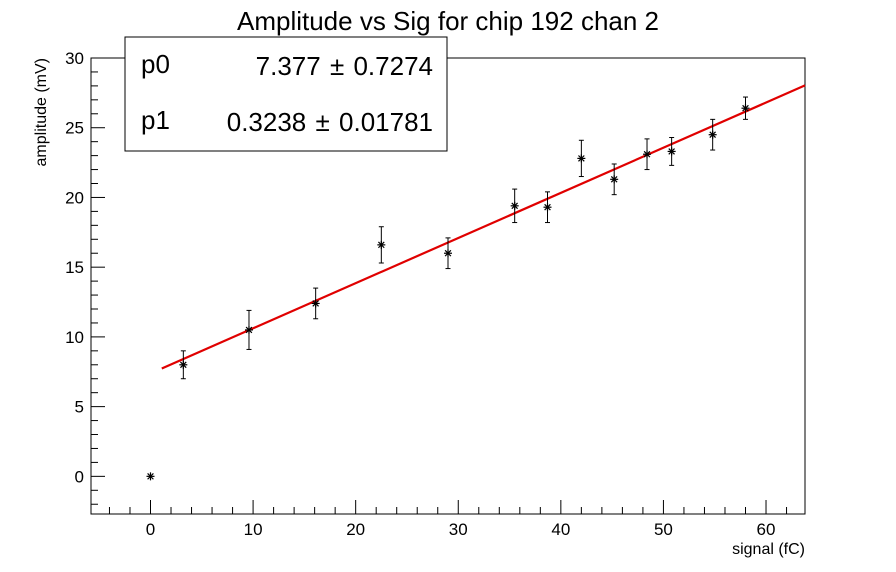 This screenshot has height=572, width=896. Describe the element at coordinates (768, 549) in the screenshot. I see `x-axis-title: signal (fC)` at that location.